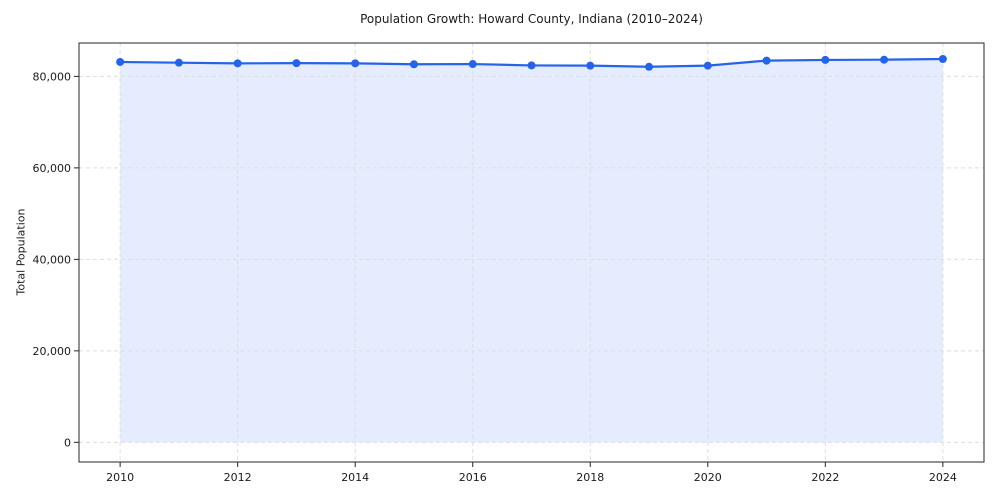  What do you see at coordinates (120, 477) in the screenshot?
I see `x-tick-label: 2010` at bounding box center [120, 477].